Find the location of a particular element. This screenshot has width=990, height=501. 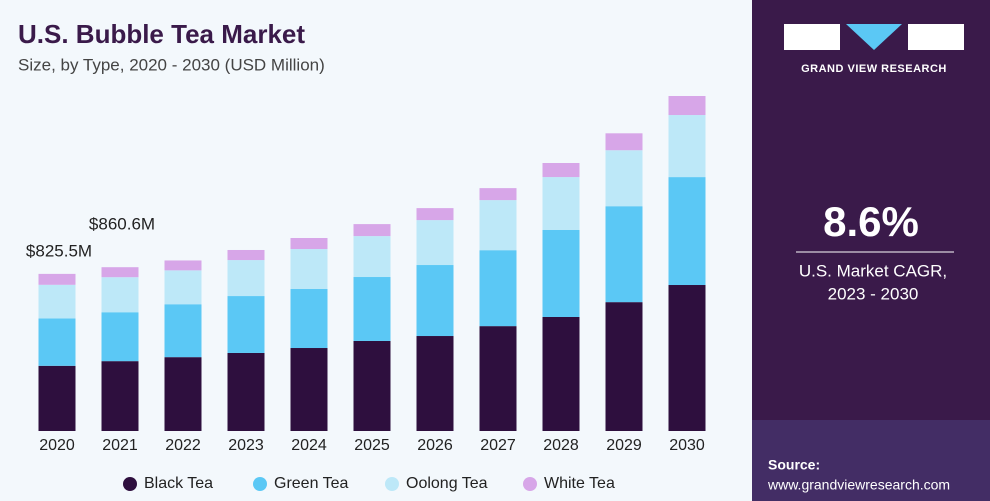

brand: GRAND VIEW RESEARCH is located at coordinates (874, 69).